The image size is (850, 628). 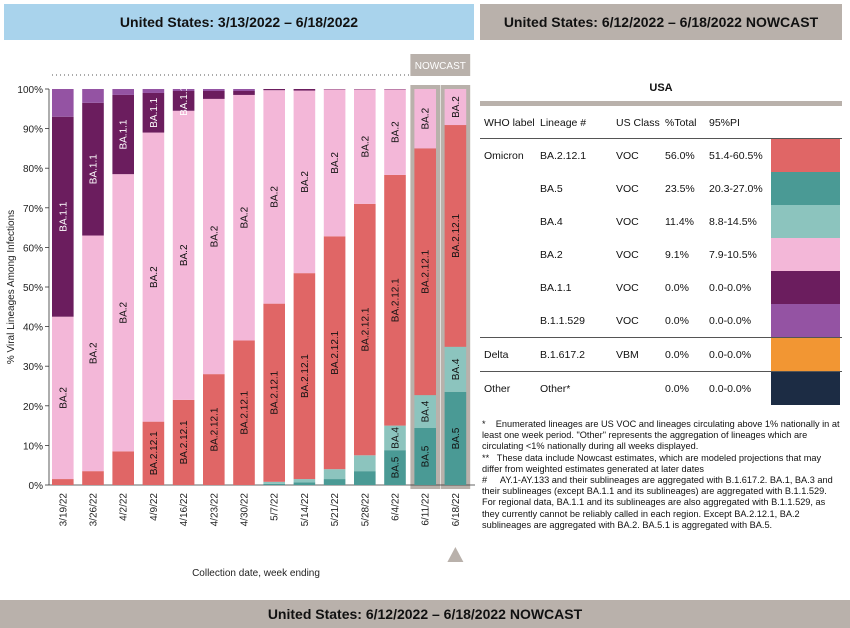 I want to click on table-row: Other Other* 0.0% 0.0-0.0%, so click(x=661, y=388).